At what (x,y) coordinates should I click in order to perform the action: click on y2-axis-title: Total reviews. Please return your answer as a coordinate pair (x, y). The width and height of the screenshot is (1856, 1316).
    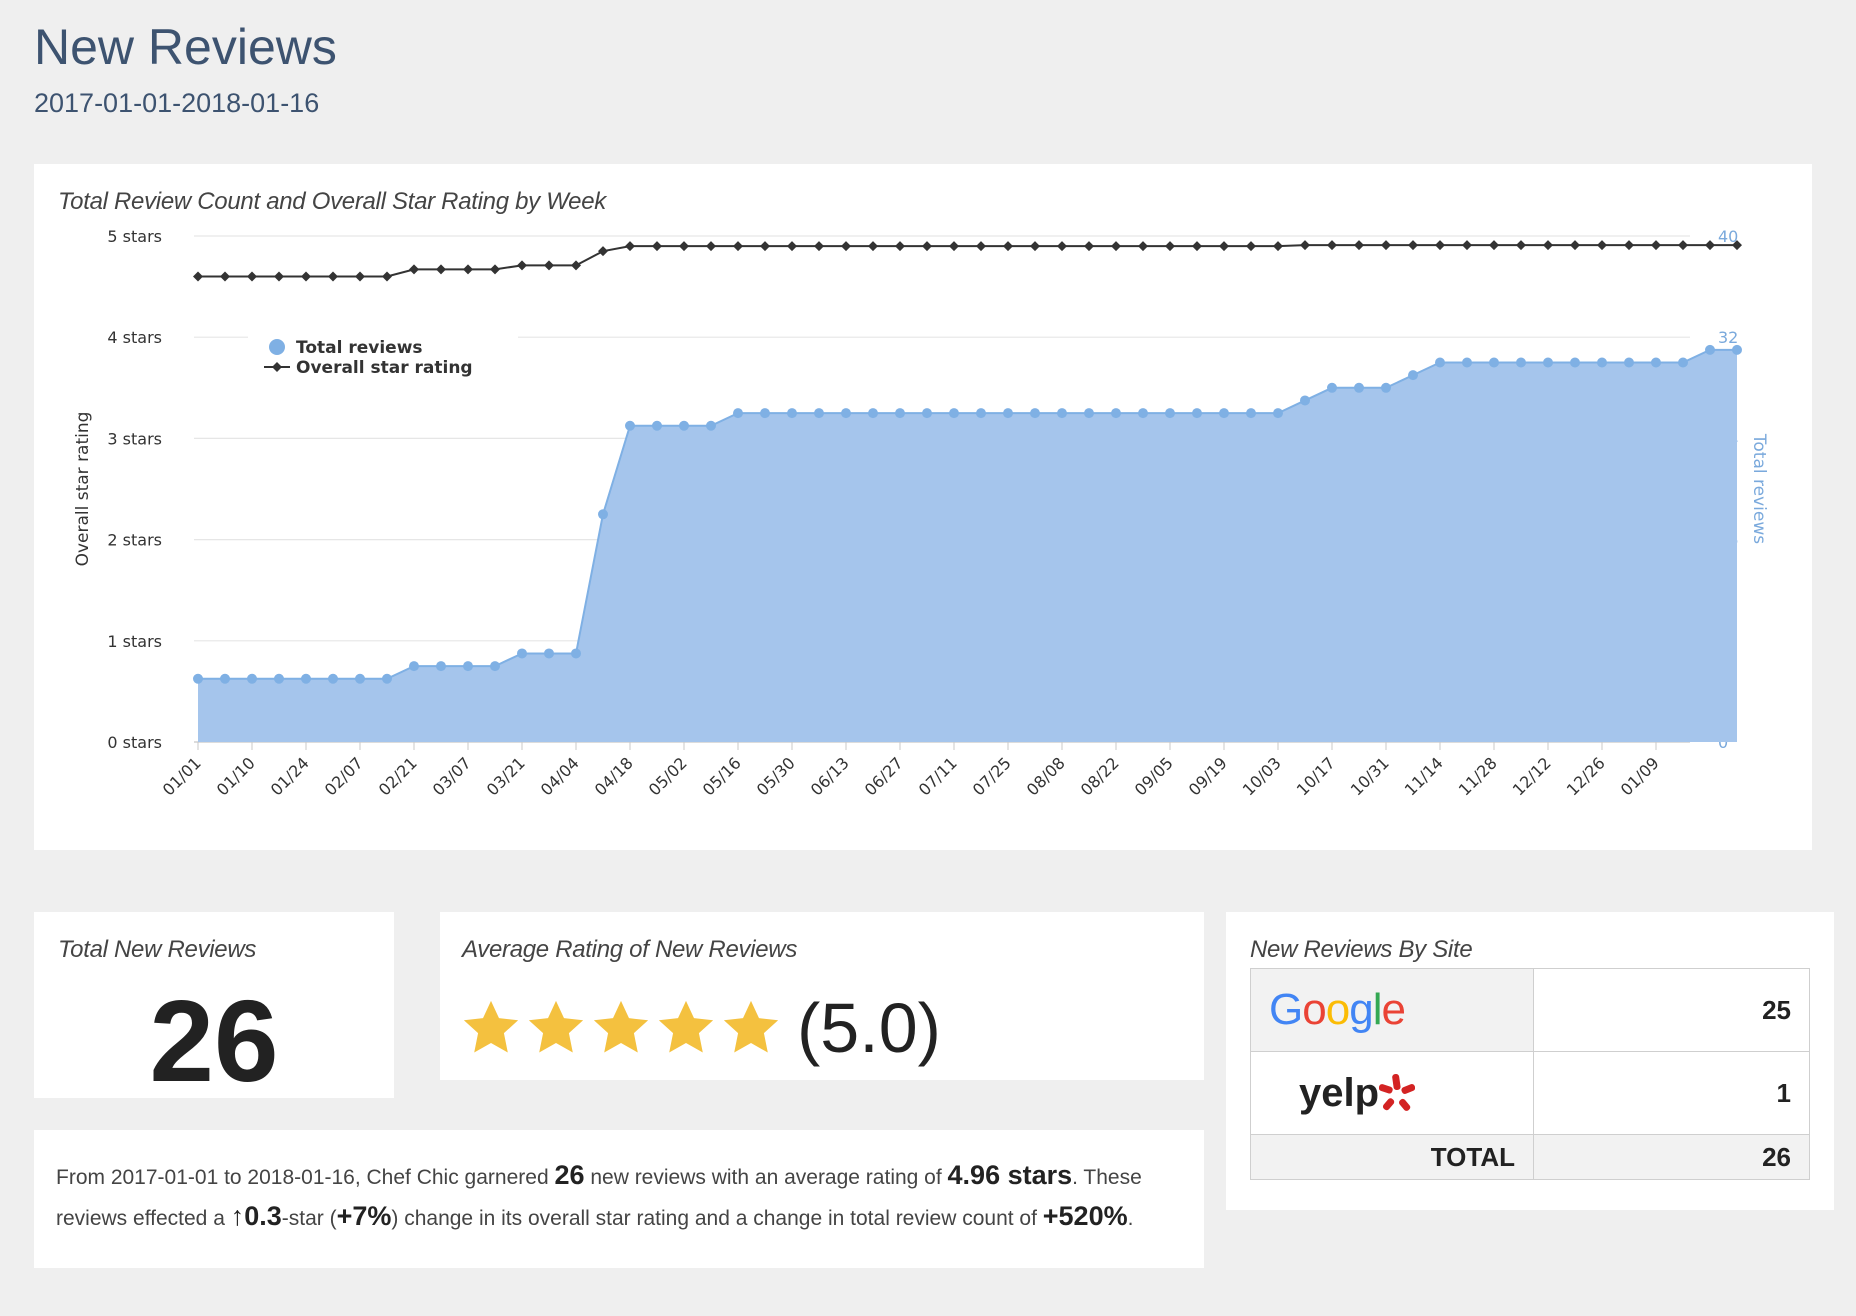
    Looking at the image, I should click on (1759, 488).